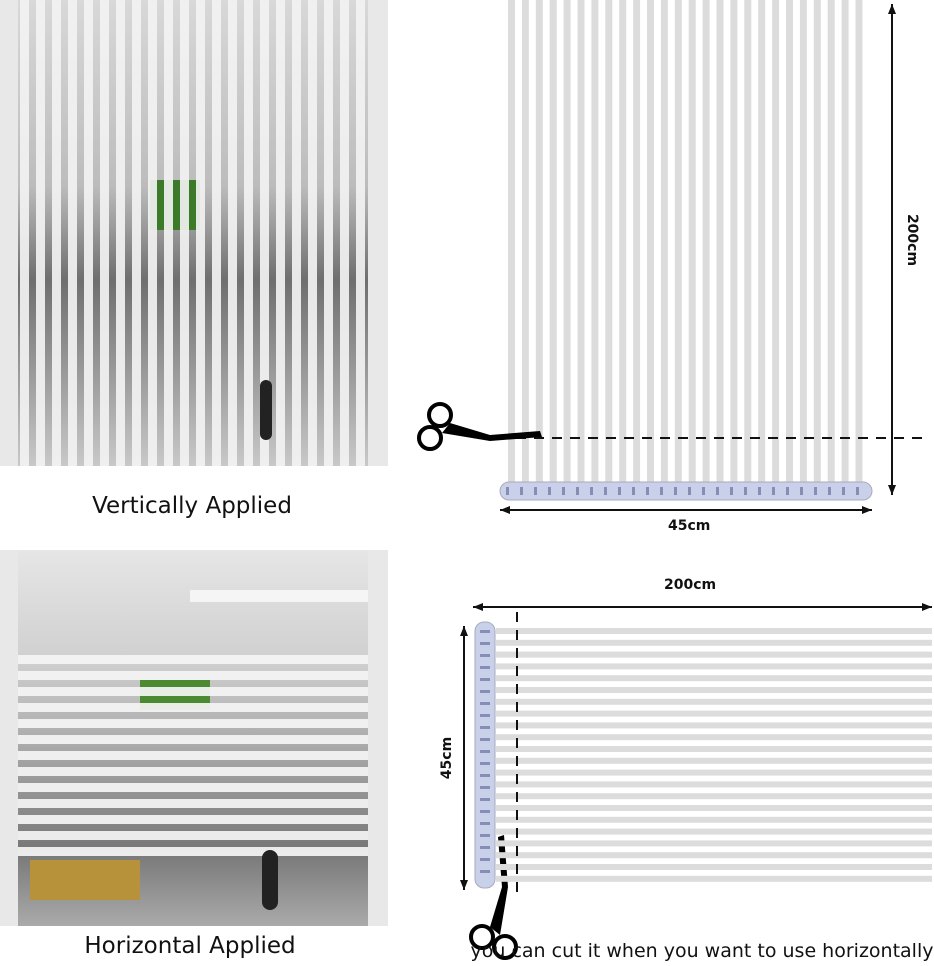 The image size is (934, 966). Describe the element at coordinates (279, 596) in the screenshot. I see `ceiling-light` at that location.